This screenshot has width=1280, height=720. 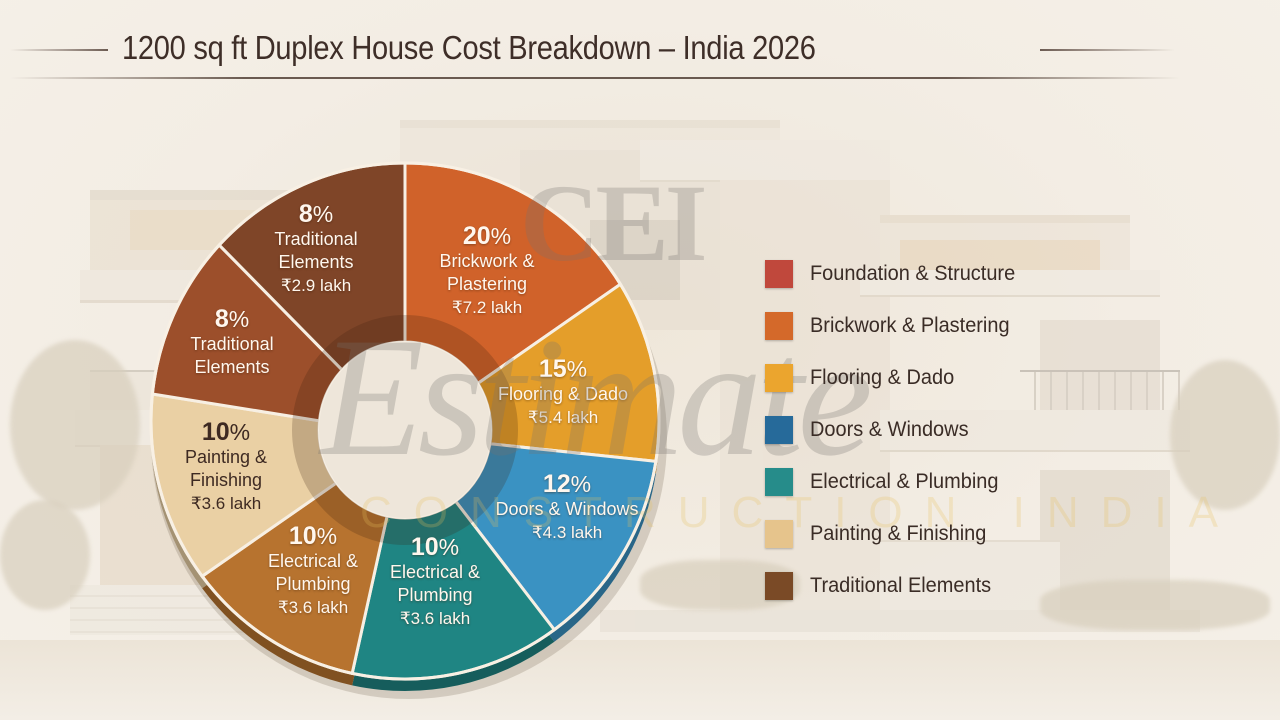 I want to click on segment-label: 8% Traditional Elements, so click(x=231, y=342).